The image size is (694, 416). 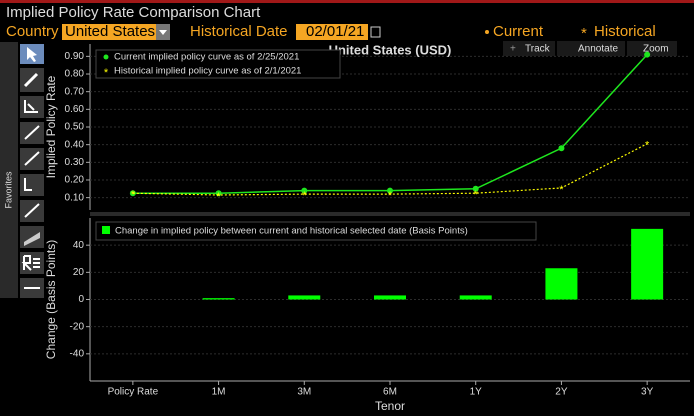 What do you see at coordinates (390, 392) in the screenshot?
I see `x-tick-label: 6M` at bounding box center [390, 392].